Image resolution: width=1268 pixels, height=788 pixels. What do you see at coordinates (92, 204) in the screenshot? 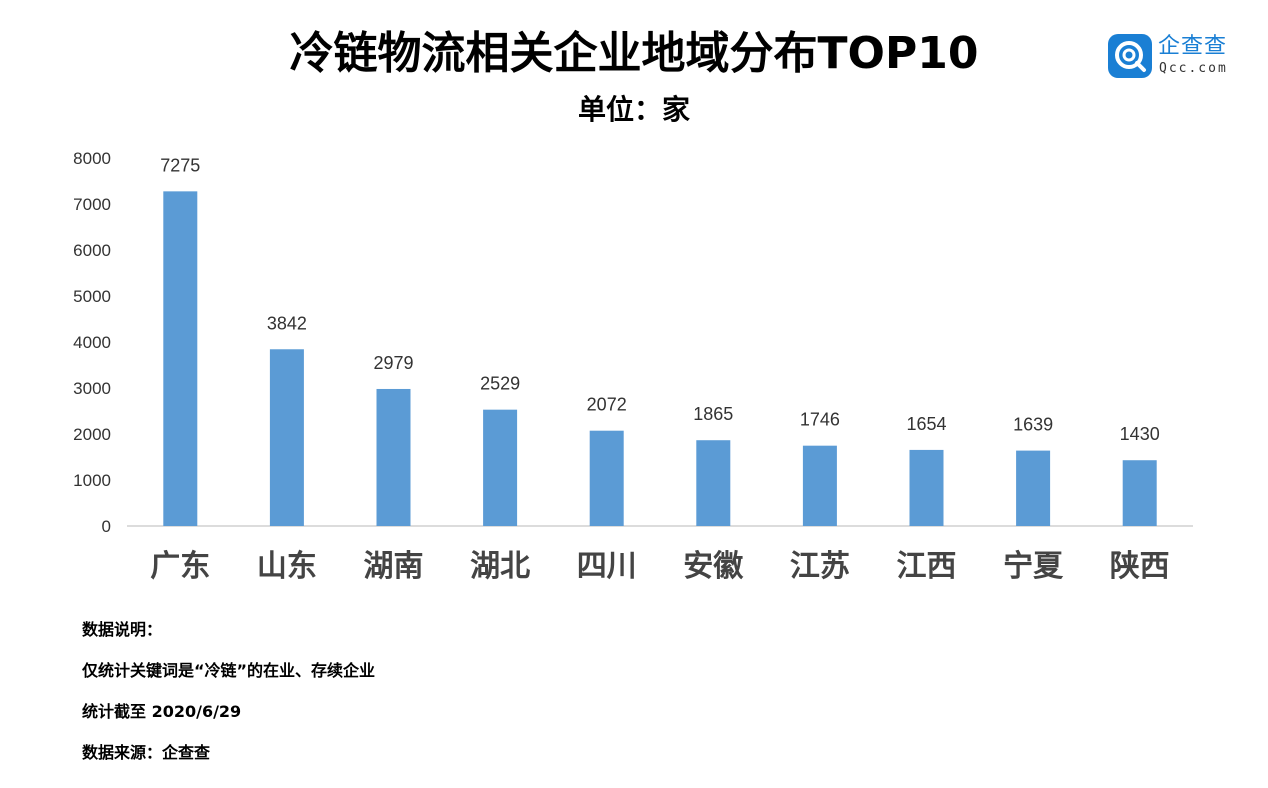
I see `y-tick-label: 7000` at bounding box center [92, 204].